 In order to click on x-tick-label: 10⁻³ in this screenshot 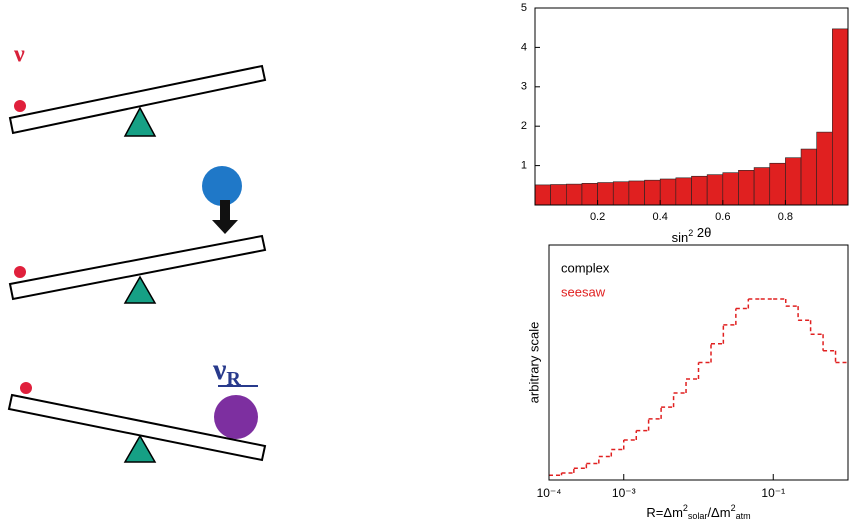, I will do `click(624, 493)`.